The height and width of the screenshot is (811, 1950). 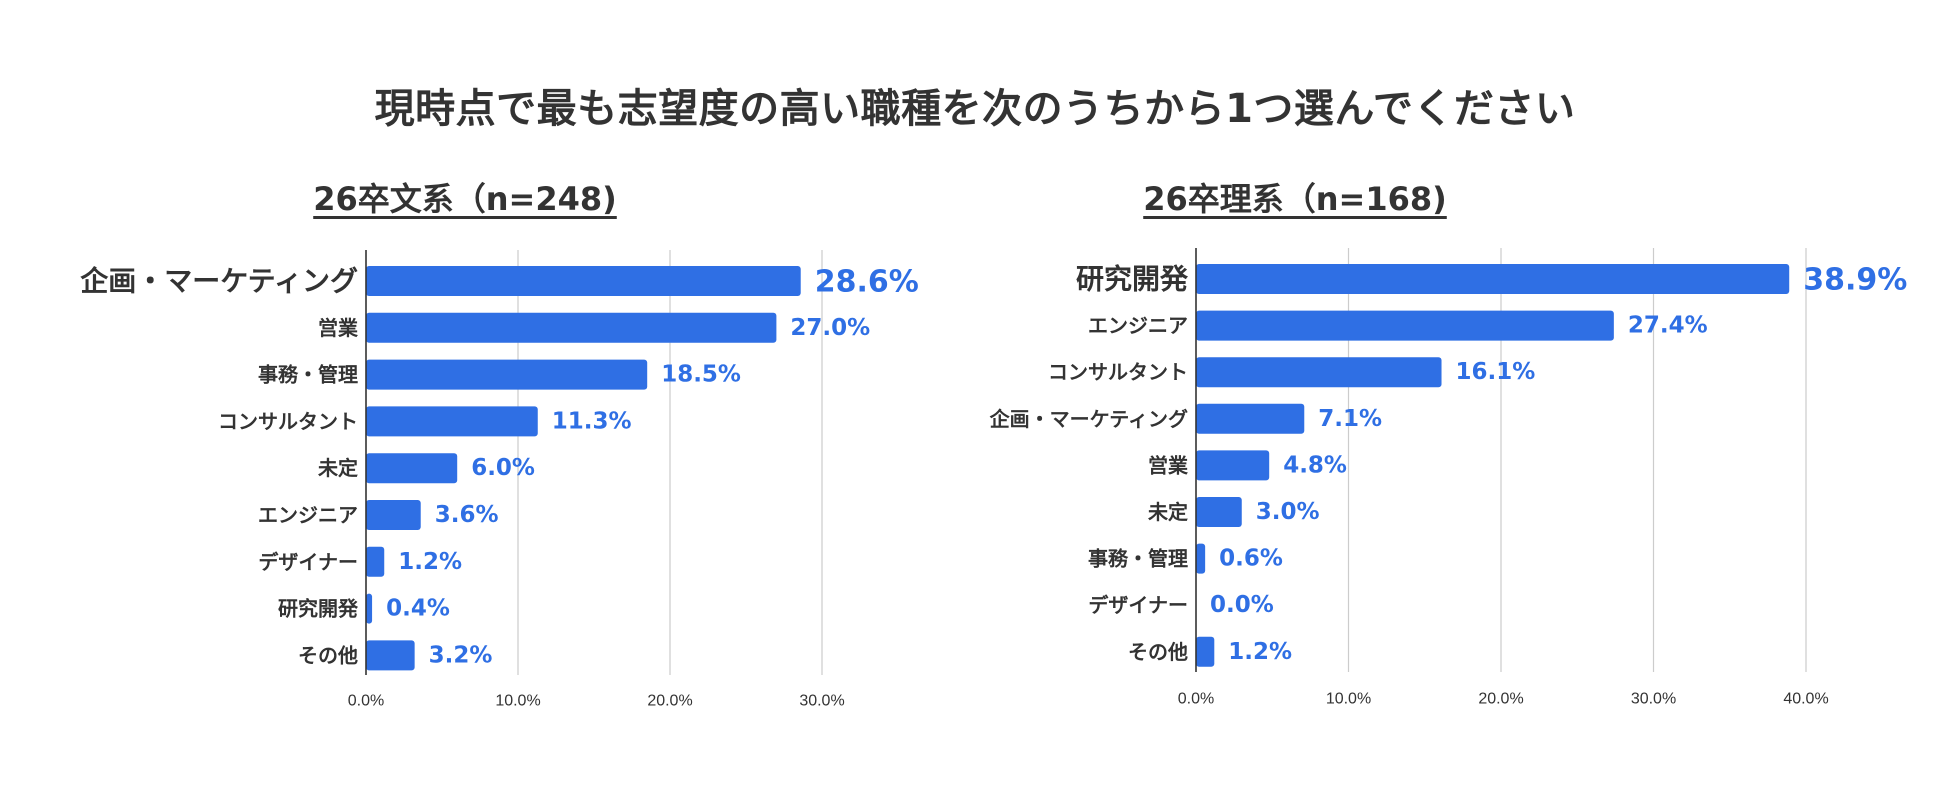 What do you see at coordinates (318, 609) in the screenshot?
I see `left-chart-category-label: 研究開発` at bounding box center [318, 609].